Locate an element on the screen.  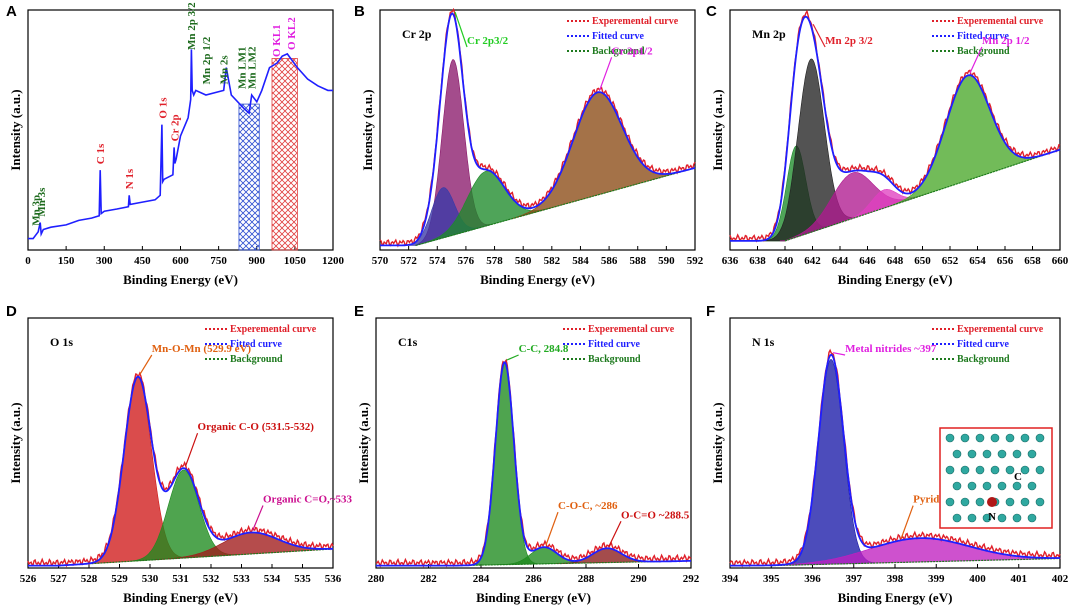
x-tick-label: 570 is located at coordinates (380, 261).